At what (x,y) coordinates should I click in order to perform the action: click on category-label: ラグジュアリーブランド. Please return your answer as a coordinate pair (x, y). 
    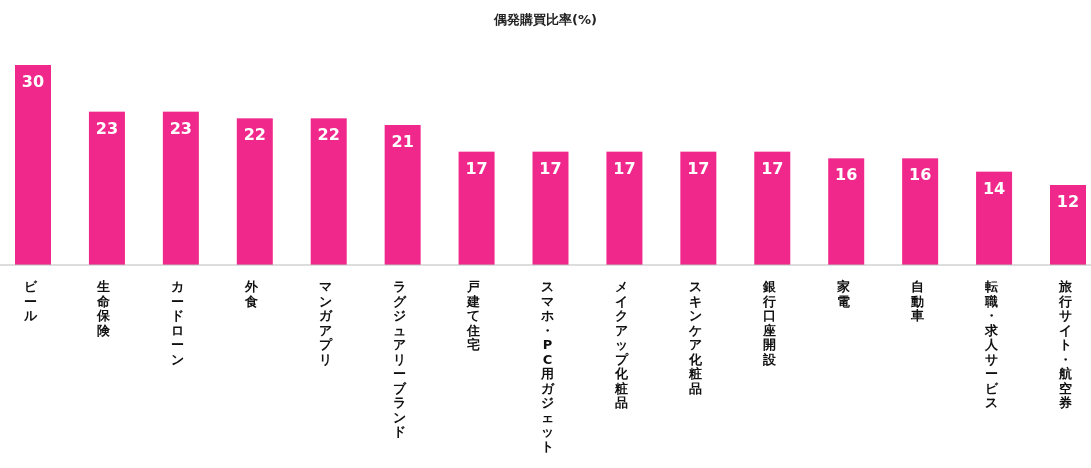
    Looking at the image, I should click on (400, 359).